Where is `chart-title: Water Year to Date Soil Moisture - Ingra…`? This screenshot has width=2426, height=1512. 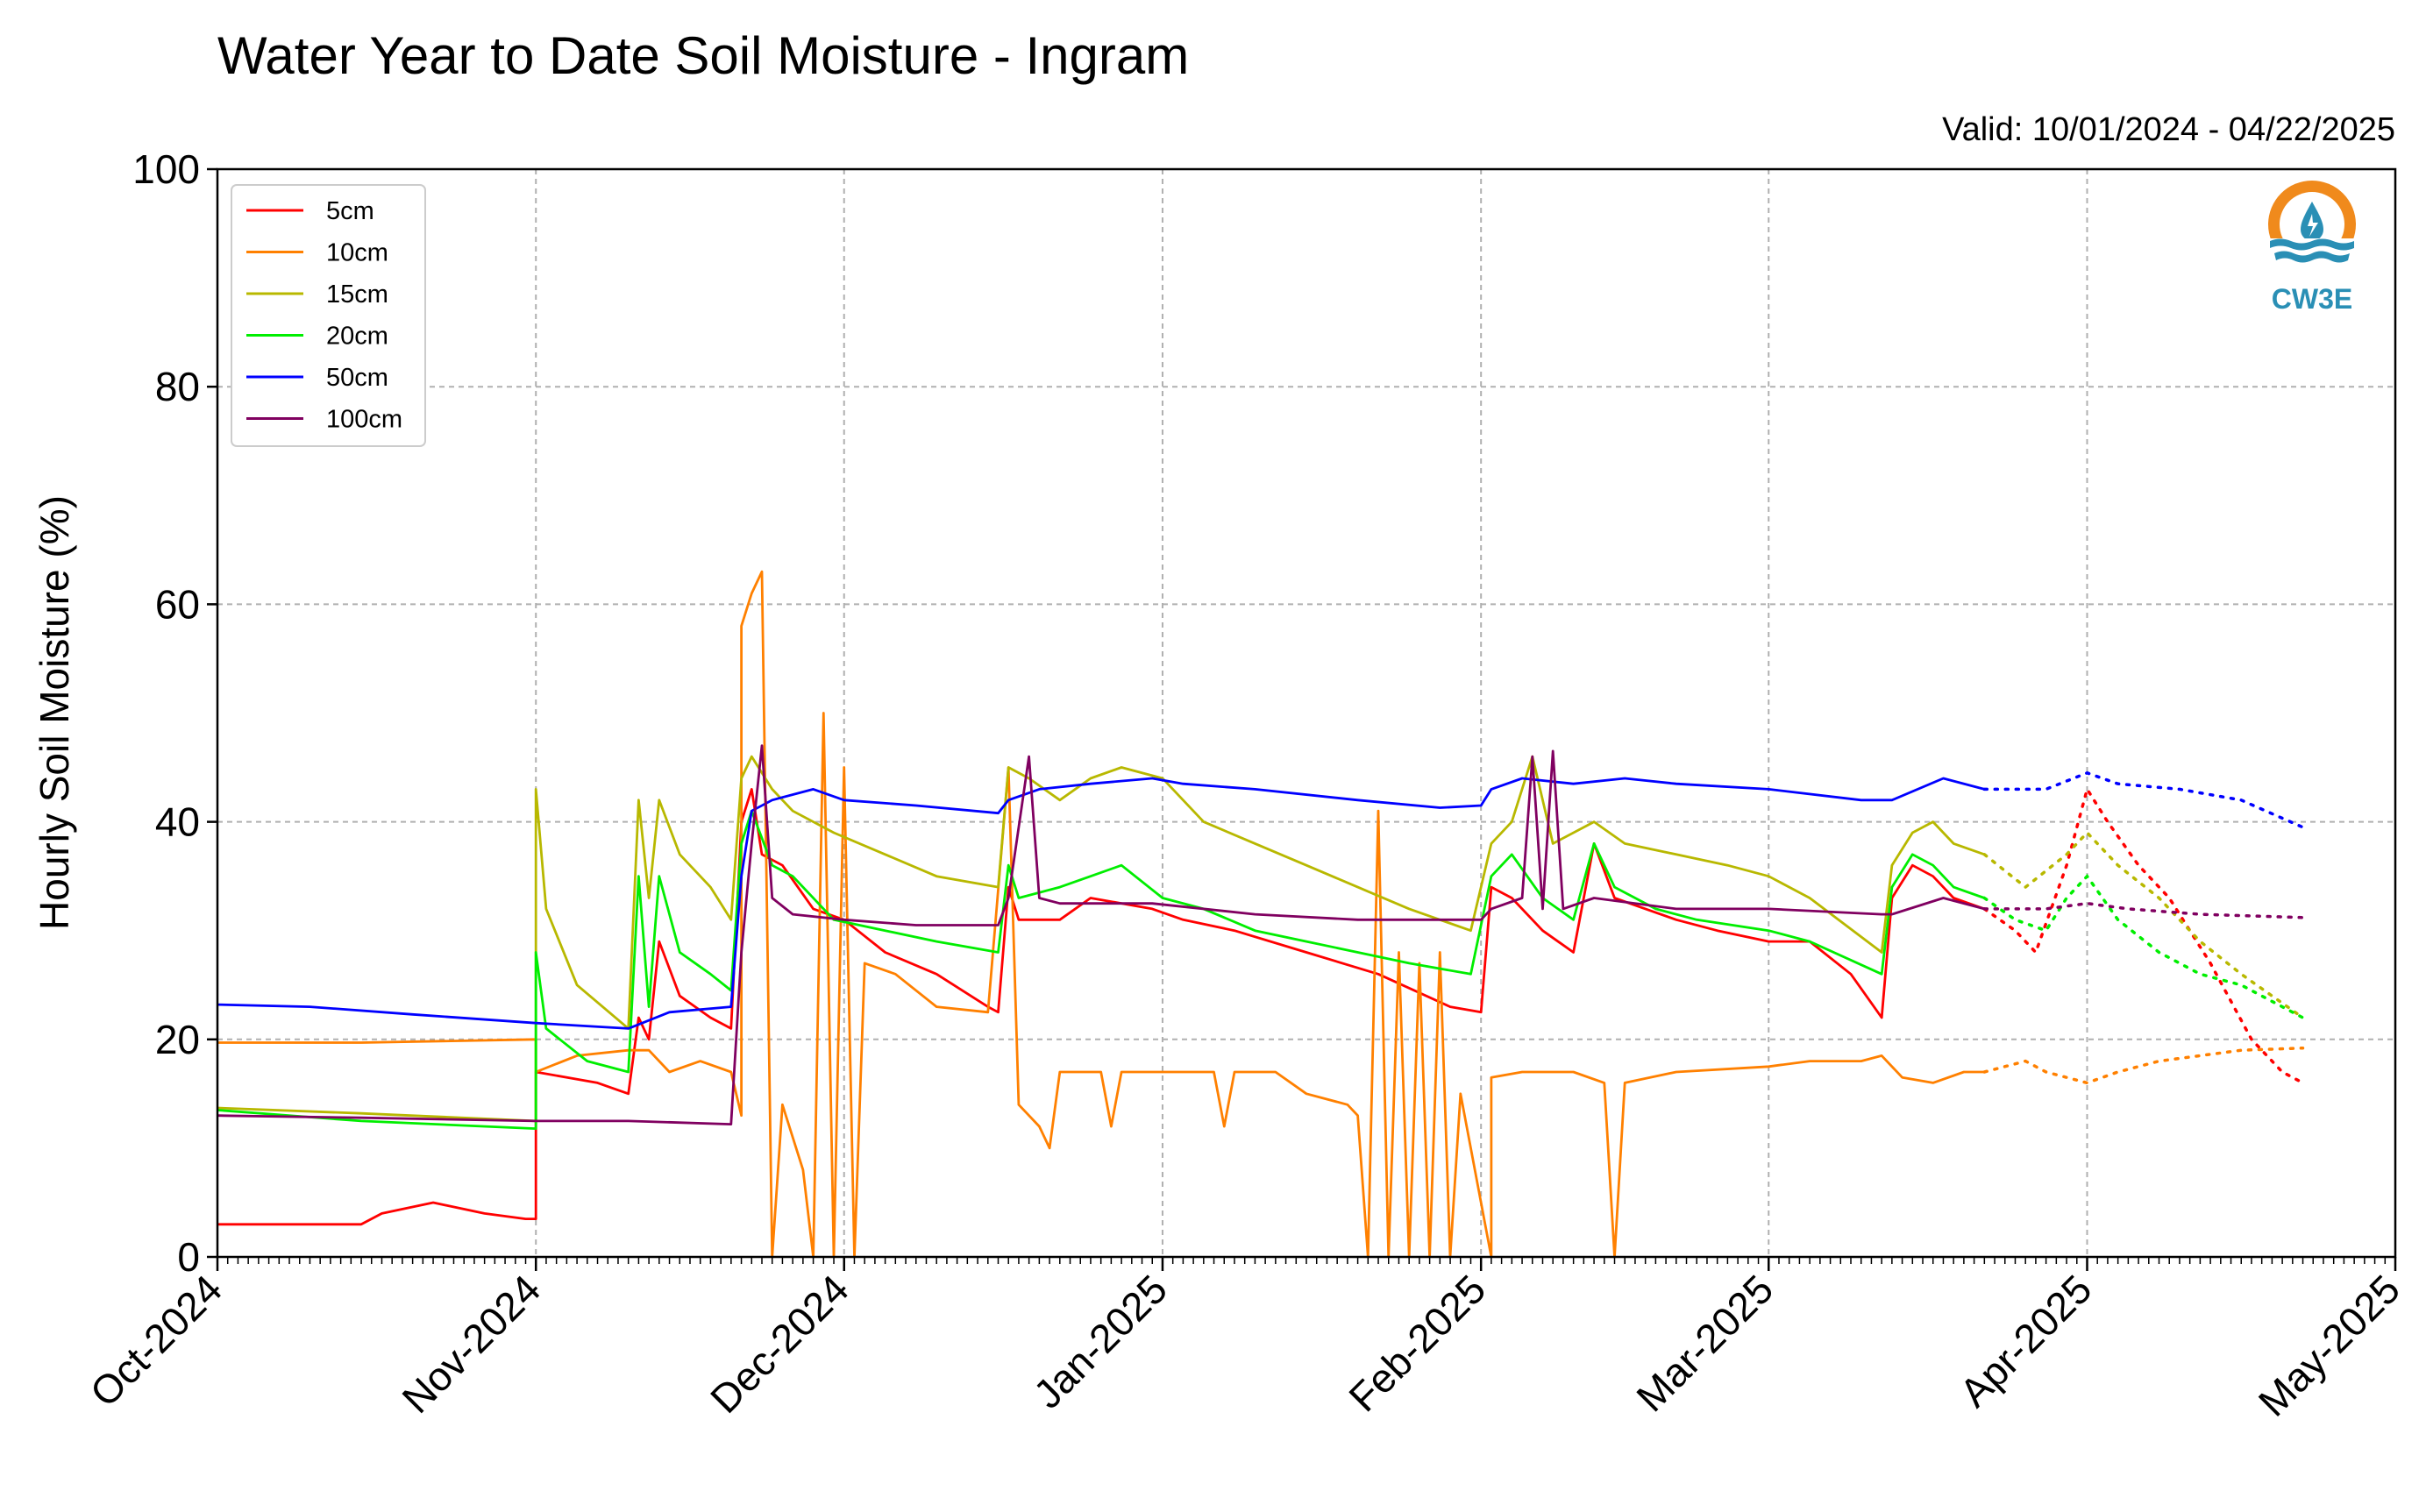
chart-title: Water Year to Date Soil Moisture - Ingra… is located at coordinates (703, 55).